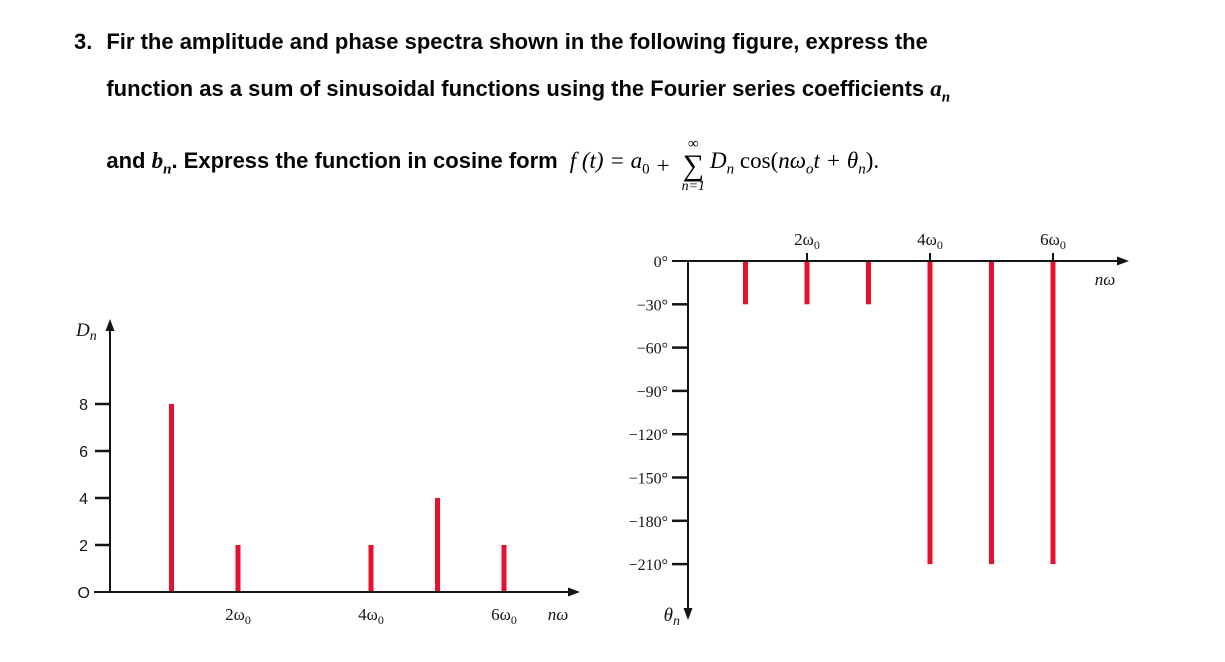 This screenshot has height=662, width=1225. What do you see at coordinates (648, 522) in the screenshot?
I see `phase-y-tick-label: −180°` at bounding box center [648, 522].